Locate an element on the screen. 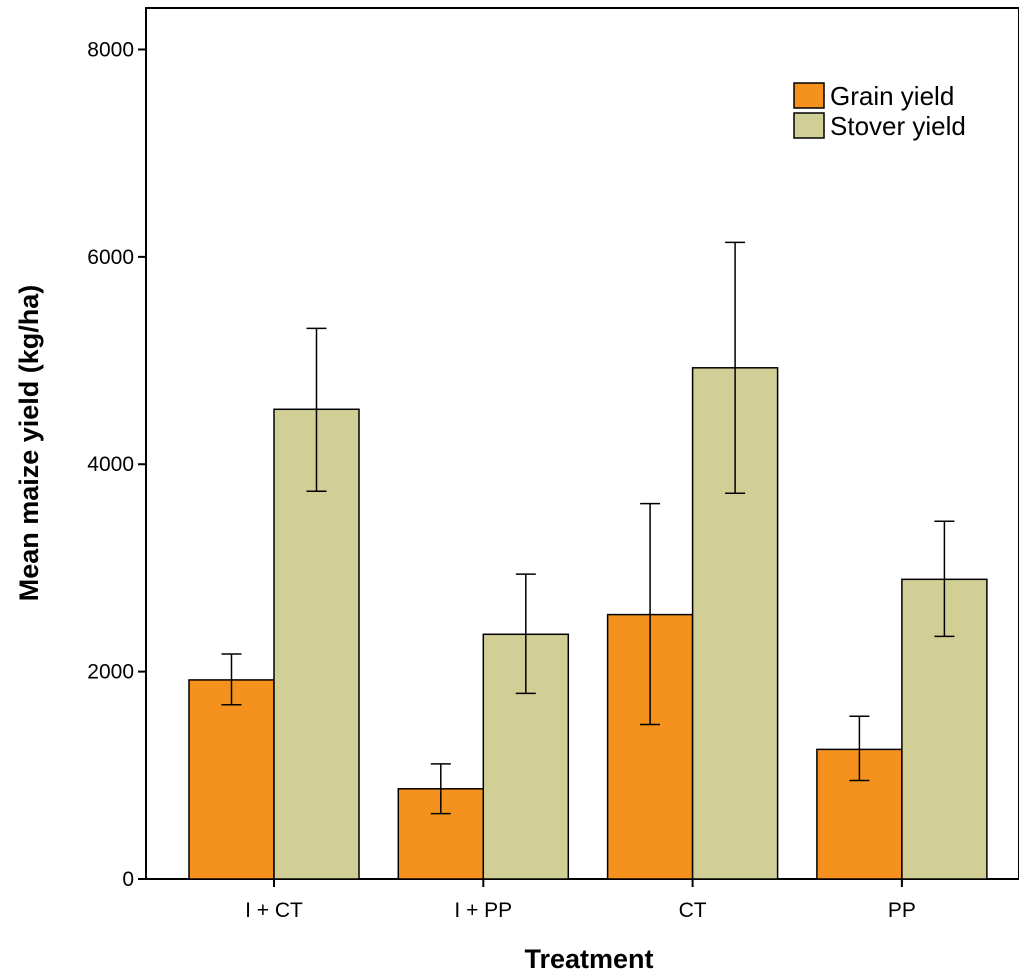 The width and height of the screenshot is (1019, 973). y-tick-label: 6000 is located at coordinates (110, 257).